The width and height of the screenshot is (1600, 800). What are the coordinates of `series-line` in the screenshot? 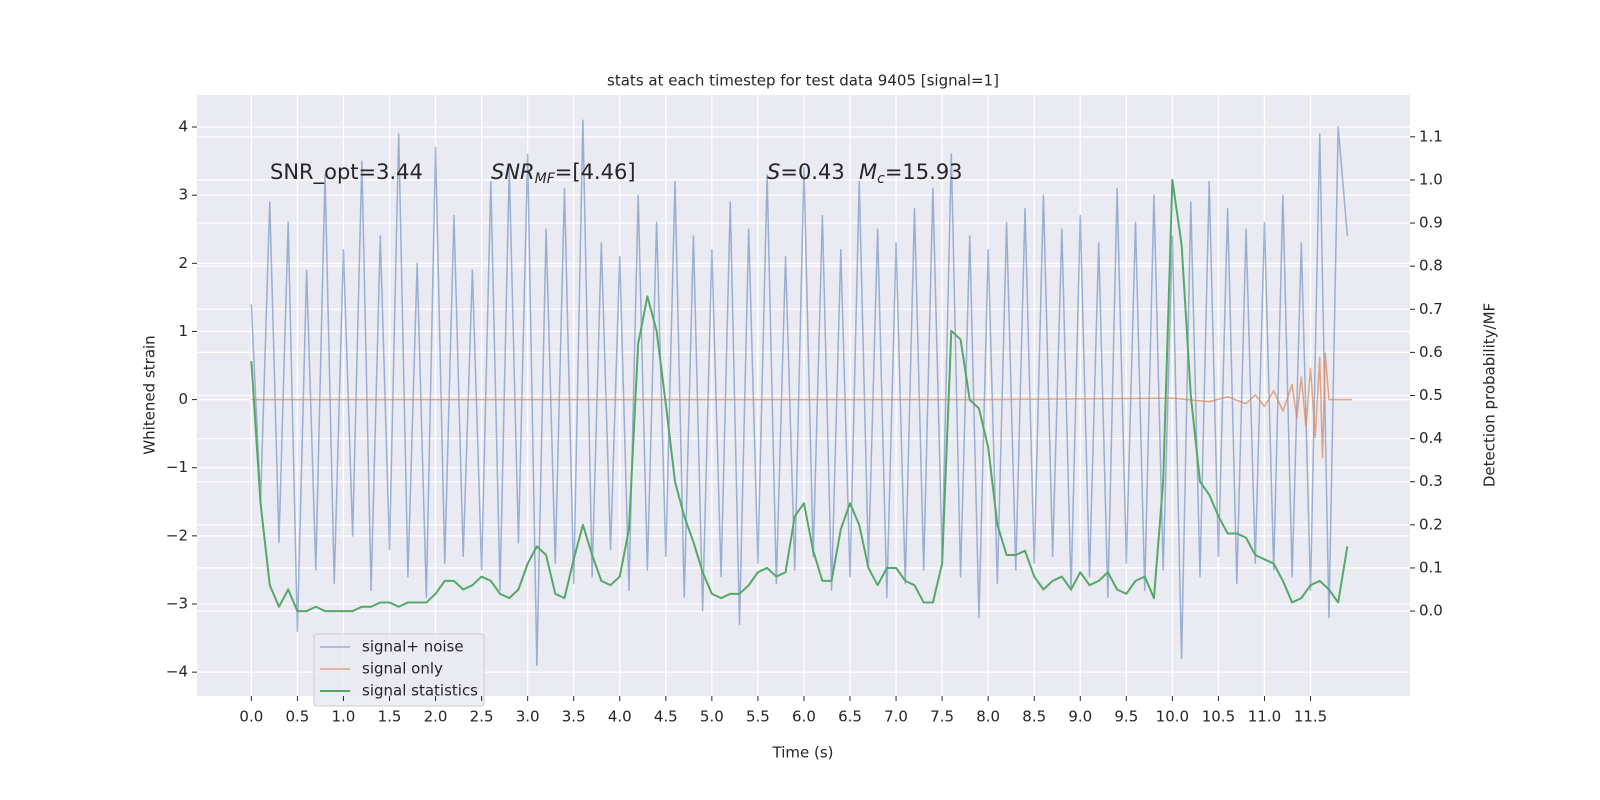 It's located at (801, 405).